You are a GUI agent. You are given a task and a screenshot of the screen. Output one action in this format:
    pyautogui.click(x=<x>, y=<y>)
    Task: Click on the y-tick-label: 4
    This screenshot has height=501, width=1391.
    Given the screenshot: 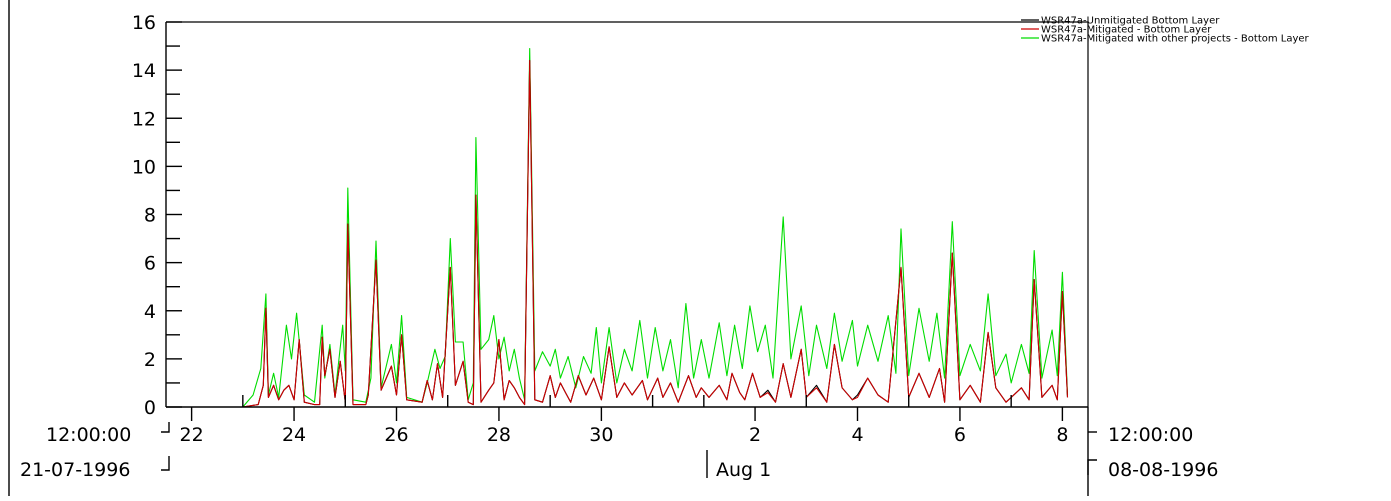 What is the action you would take?
    pyautogui.click(x=150, y=312)
    